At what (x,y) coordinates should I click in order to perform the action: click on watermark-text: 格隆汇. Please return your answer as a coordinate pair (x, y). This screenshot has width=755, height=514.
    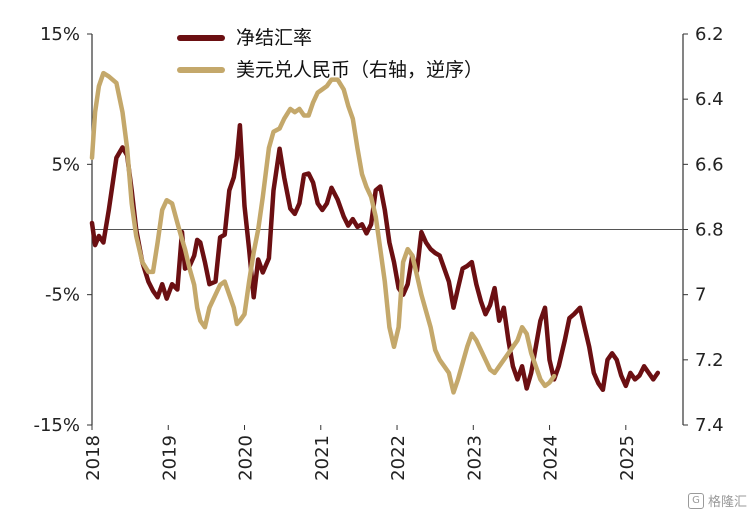
    Looking at the image, I should click on (727, 502).